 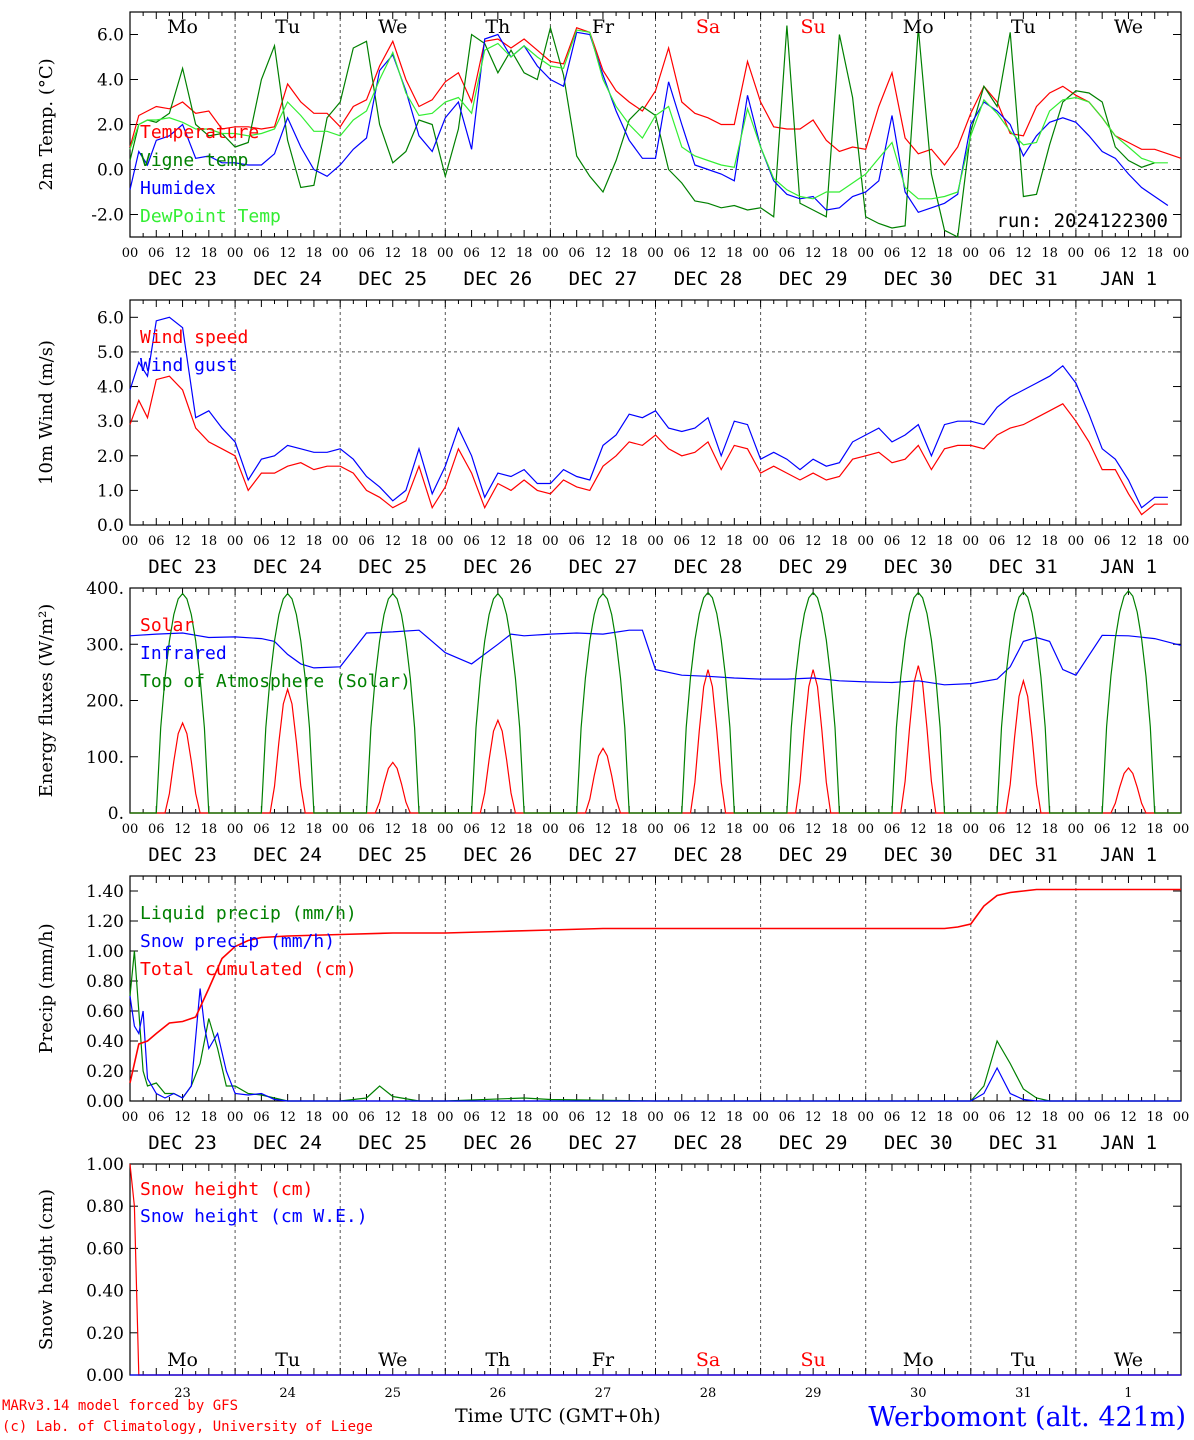 I want to click on weekday-label: Su, so click(x=813, y=27).